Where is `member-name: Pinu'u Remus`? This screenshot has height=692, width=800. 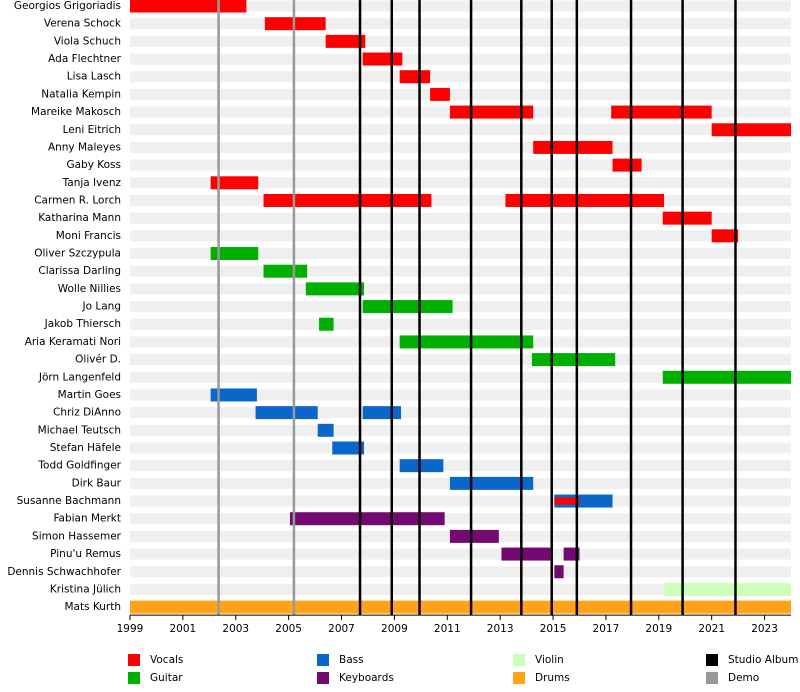 member-name: Pinu'u Remus is located at coordinates (85, 554).